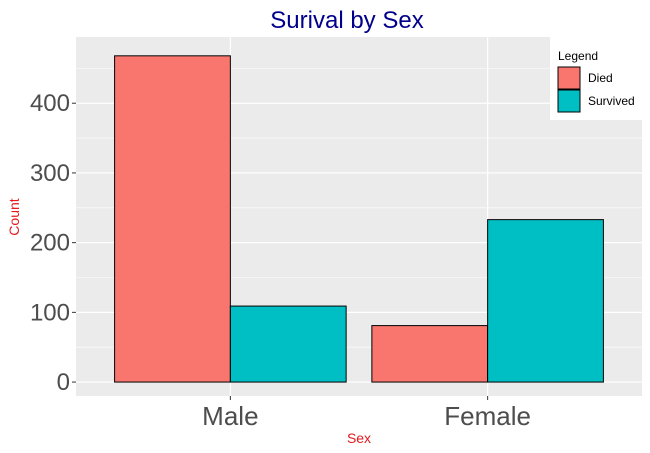  What do you see at coordinates (230, 416) in the screenshot?
I see `x-tick-label: Male` at bounding box center [230, 416].